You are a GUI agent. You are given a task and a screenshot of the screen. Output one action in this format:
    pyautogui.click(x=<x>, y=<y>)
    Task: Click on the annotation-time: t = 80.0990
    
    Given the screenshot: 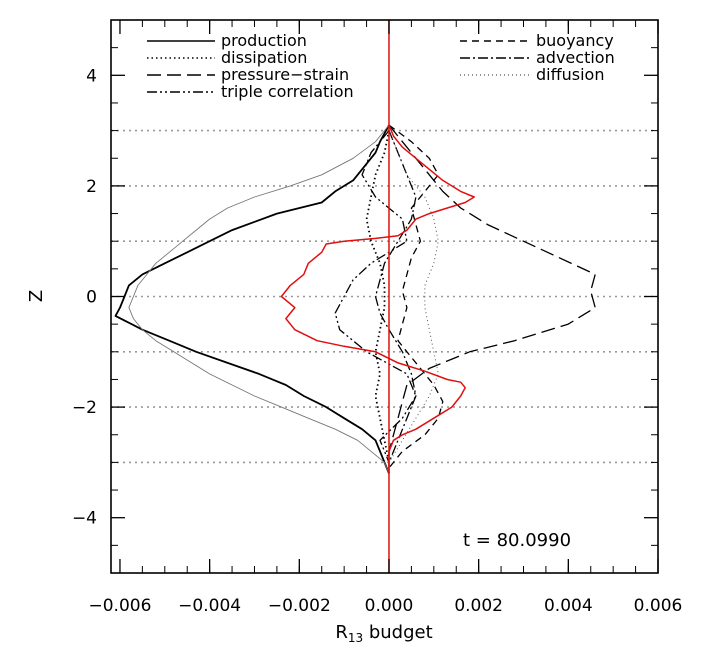 What is the action you would take?
    pyautogui.click(x=517, y=540)
    